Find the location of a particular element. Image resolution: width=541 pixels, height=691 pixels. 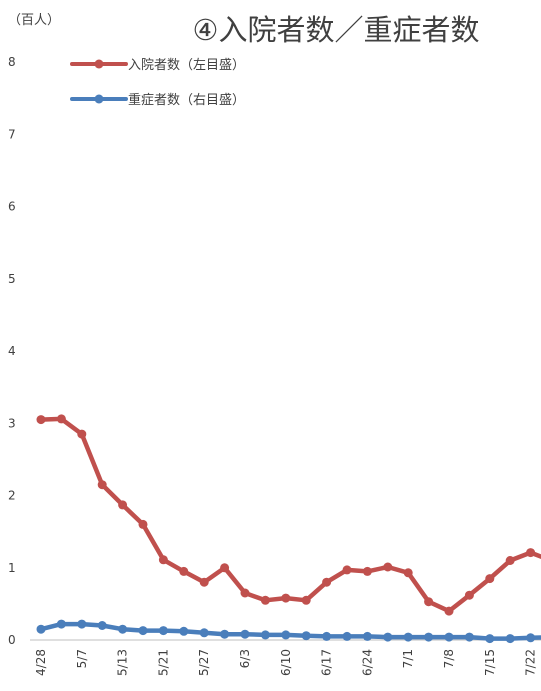

y-tick-label: 6 is located at coordinates (12, 207).